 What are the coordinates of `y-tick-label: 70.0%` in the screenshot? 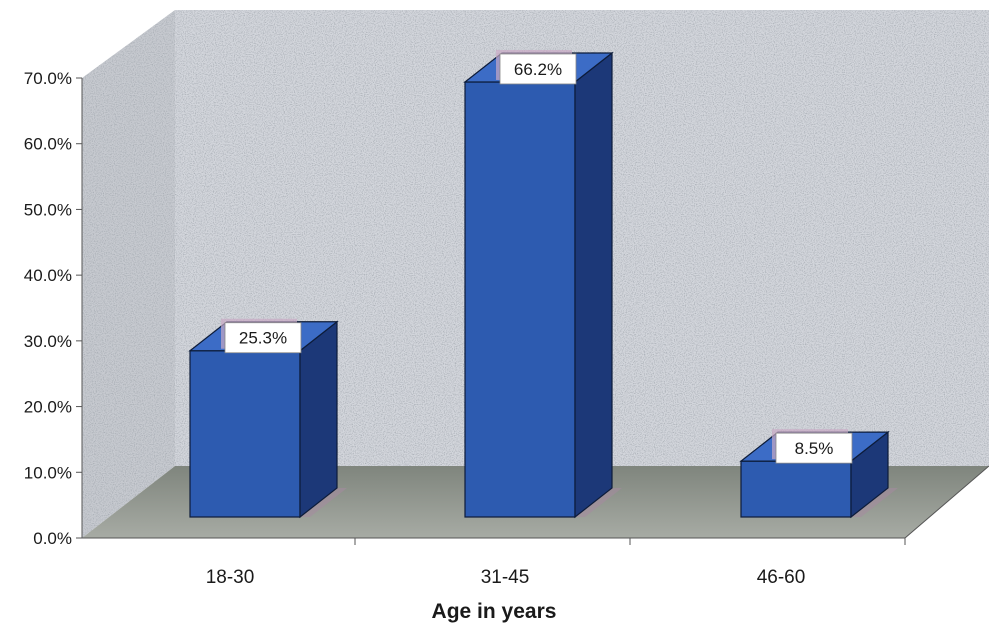 It's located at (48, 78).